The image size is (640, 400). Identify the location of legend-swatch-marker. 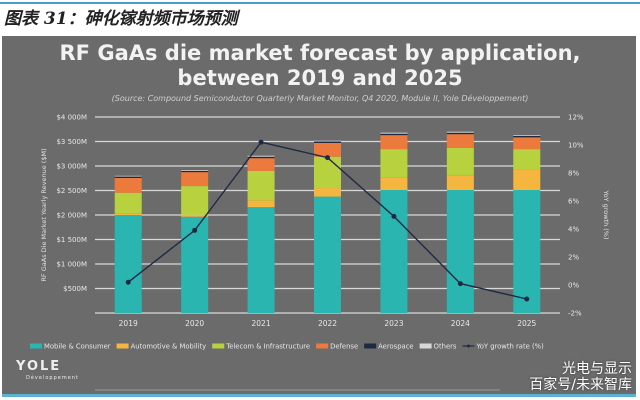
(468, 346).